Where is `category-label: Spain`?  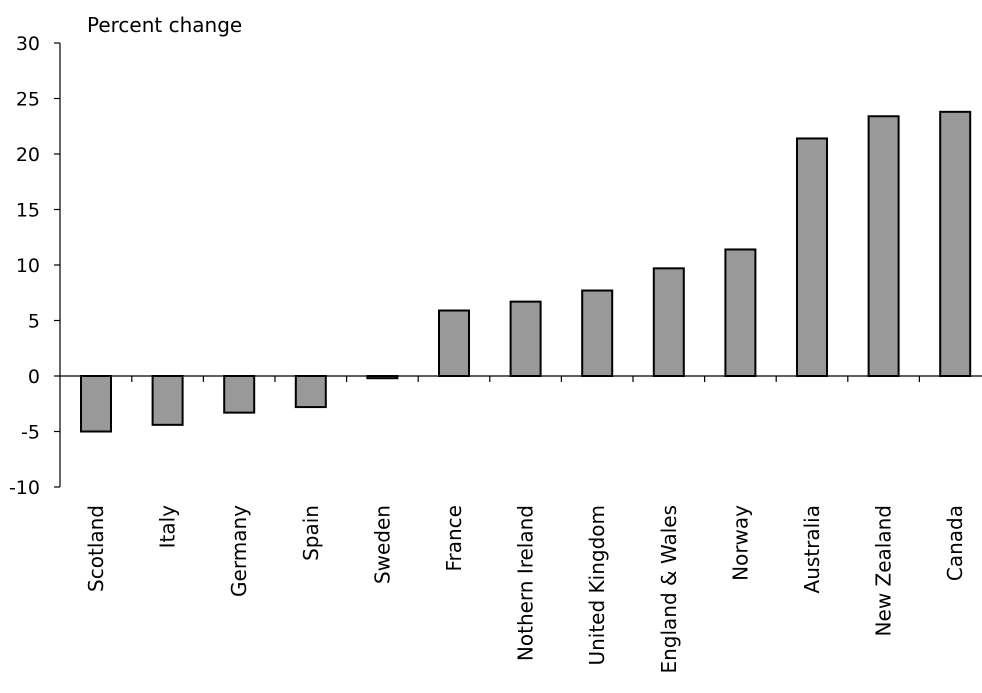
category-label: Spain is located at coordinates (311, 533).